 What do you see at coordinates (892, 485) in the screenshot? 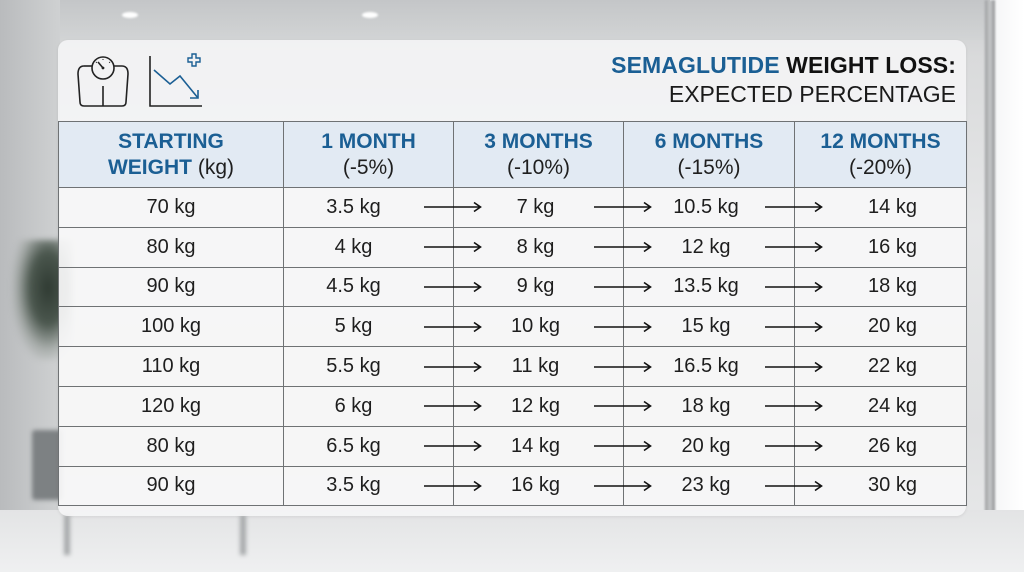
I see `cell-value: 30 kg` at bounding box center [892, 485].